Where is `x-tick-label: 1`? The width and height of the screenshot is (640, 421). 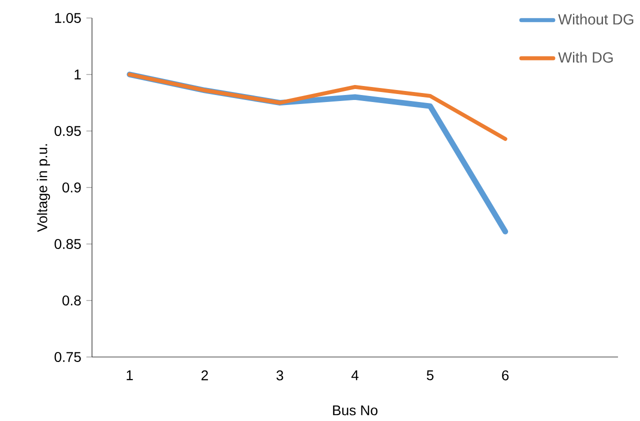
x-tick-label: 1 is located at coordinates (129, 375).